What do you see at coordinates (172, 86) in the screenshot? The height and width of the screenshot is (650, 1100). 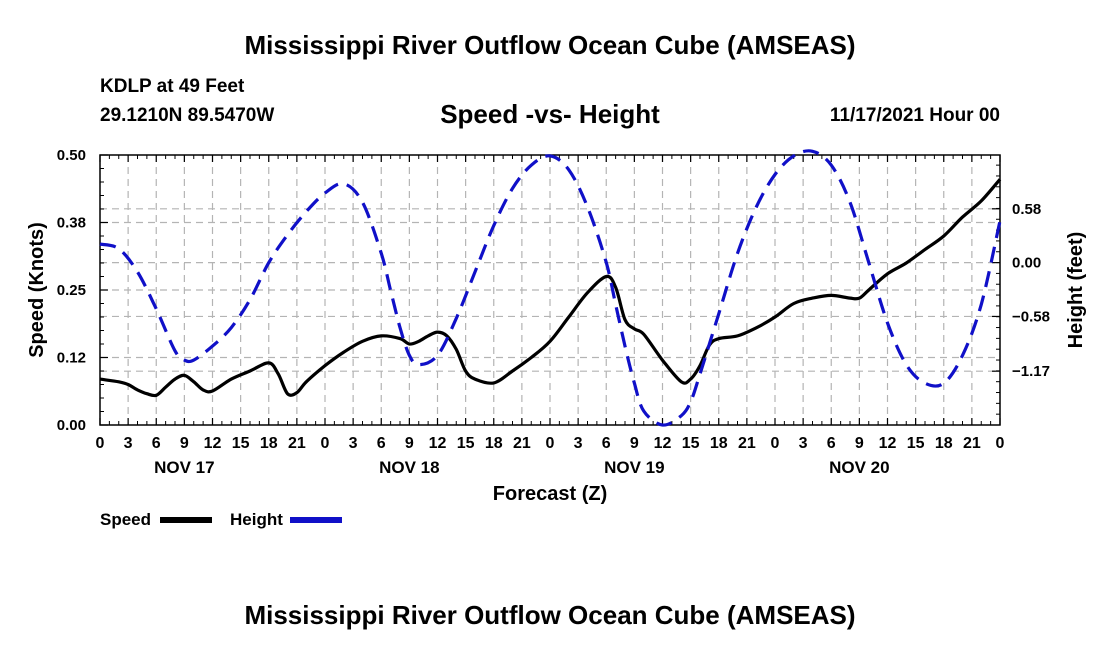 I see `station-label: KDLP at 49 Feet` at bounding box center [172, 86].